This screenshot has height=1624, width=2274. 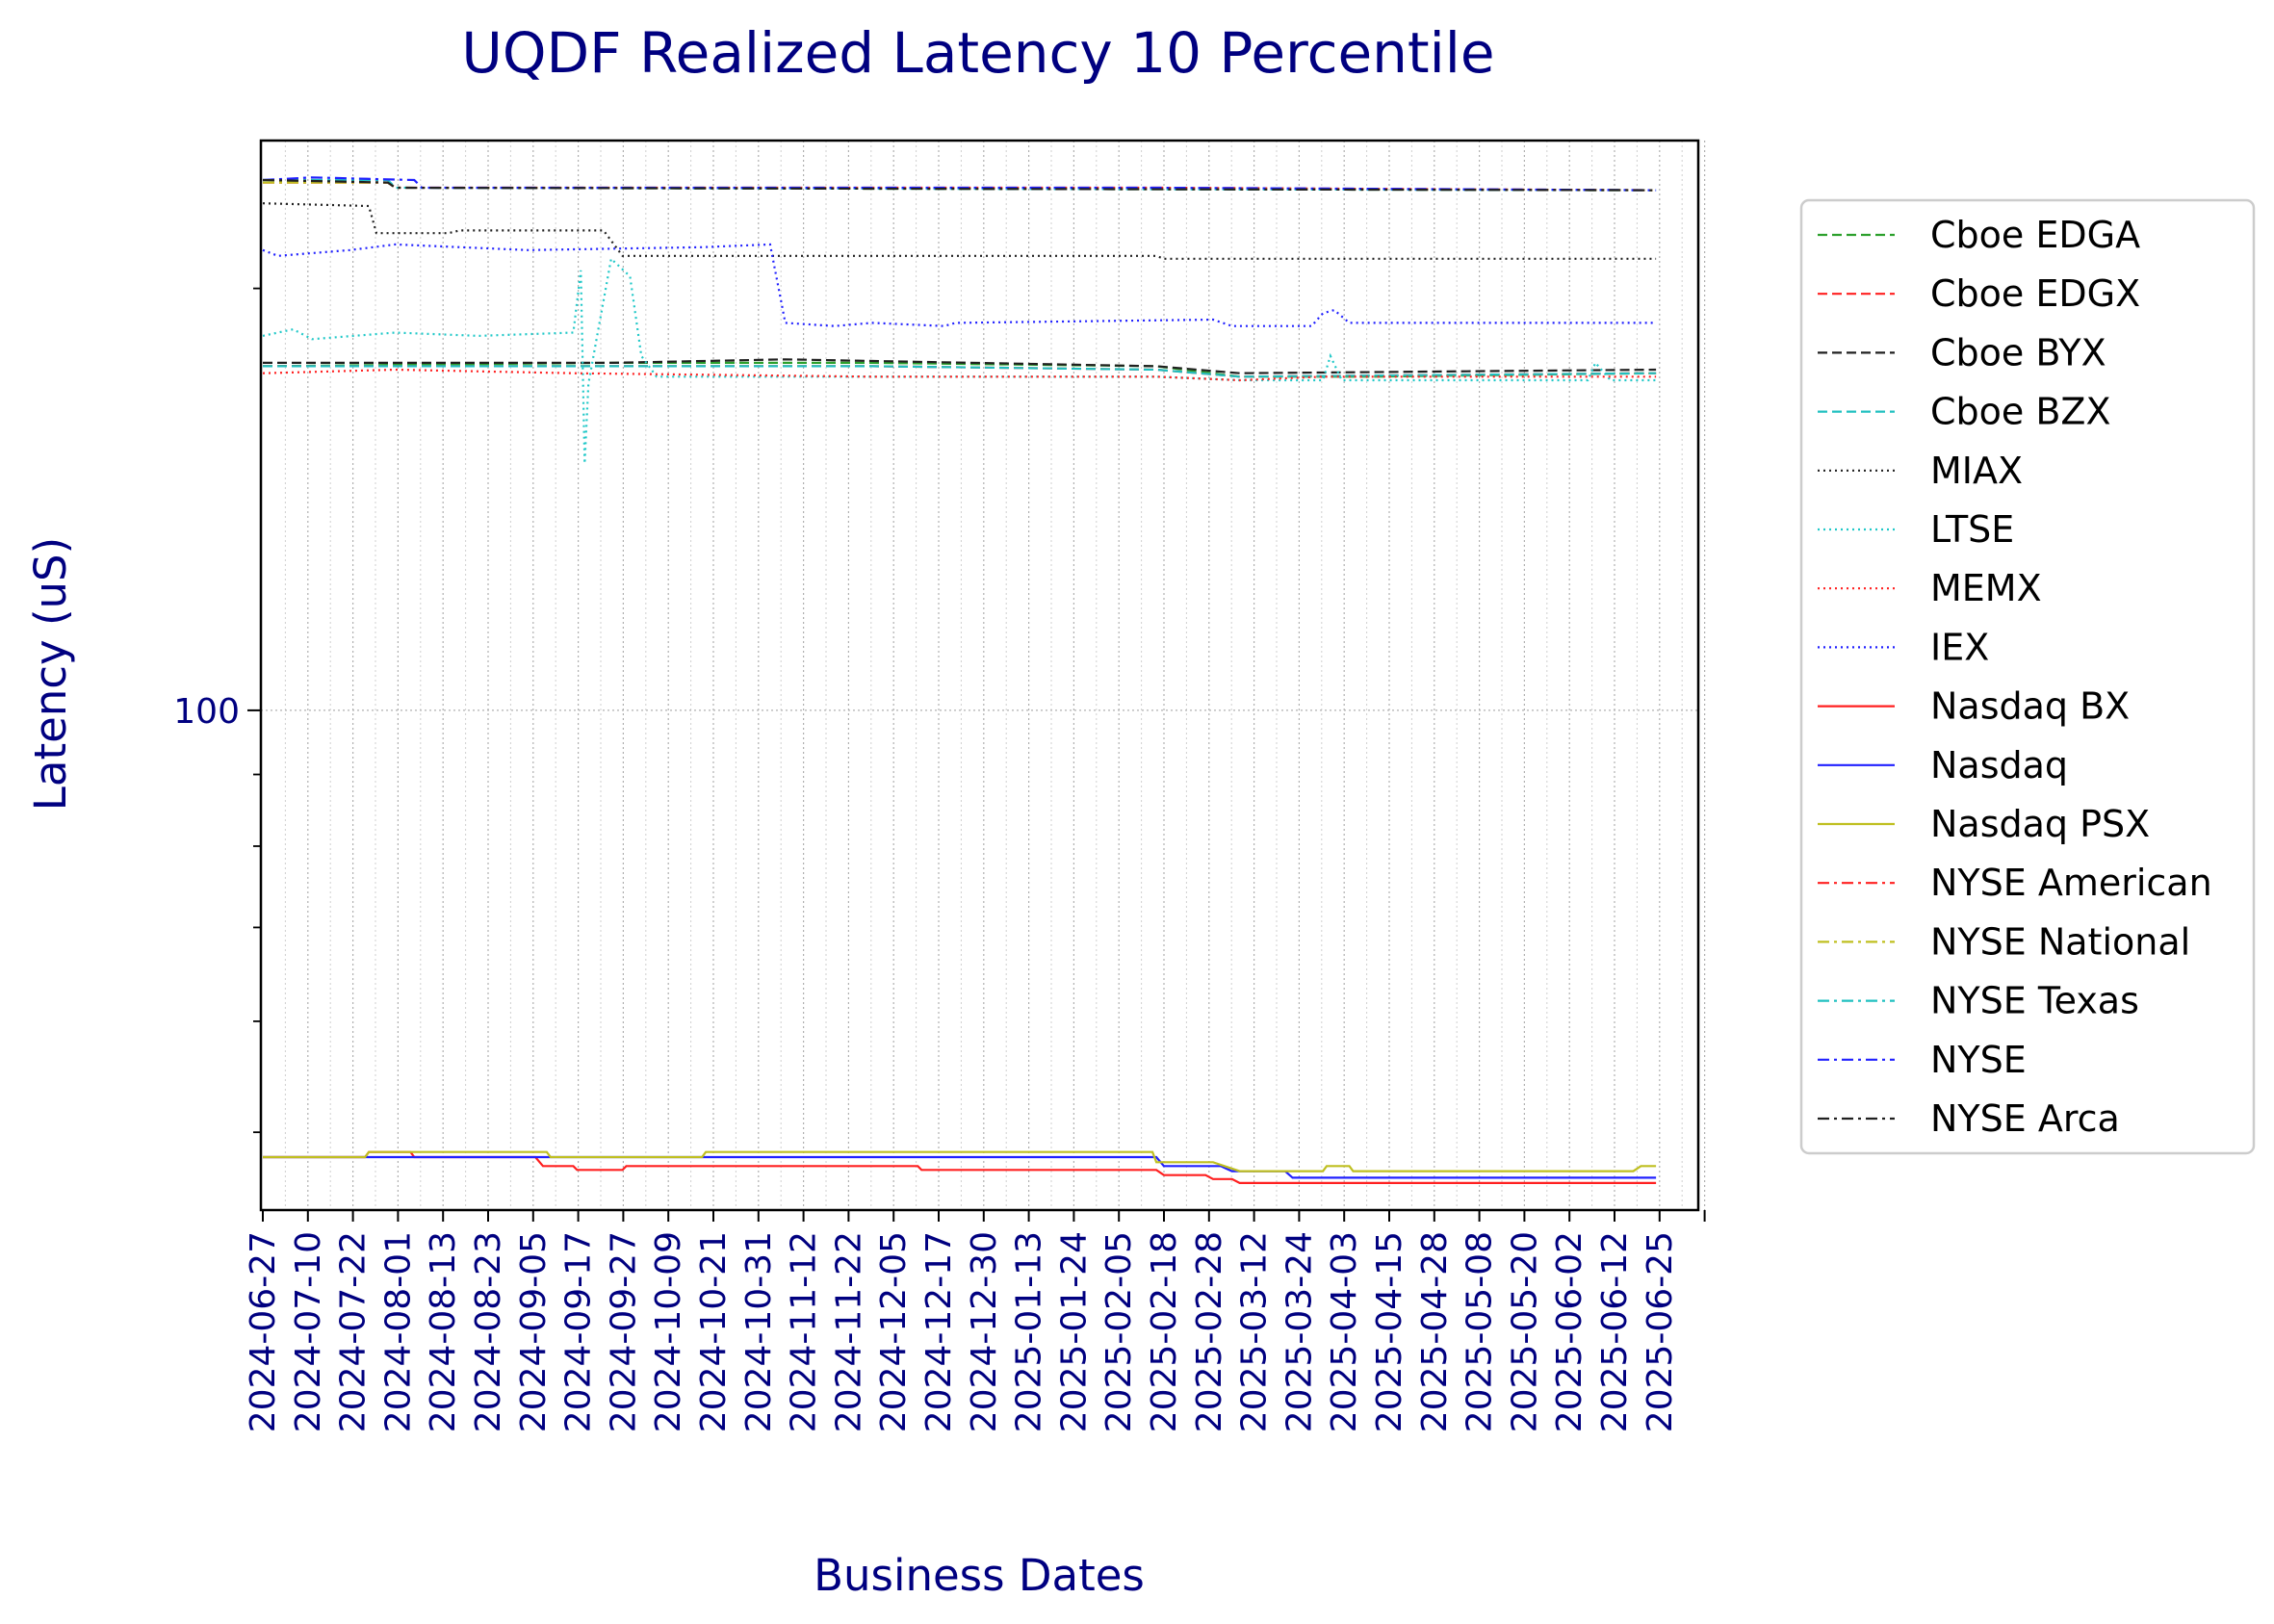 I want to click on x-tick-label: 2024-12-17, so click(x=939, y=1331).